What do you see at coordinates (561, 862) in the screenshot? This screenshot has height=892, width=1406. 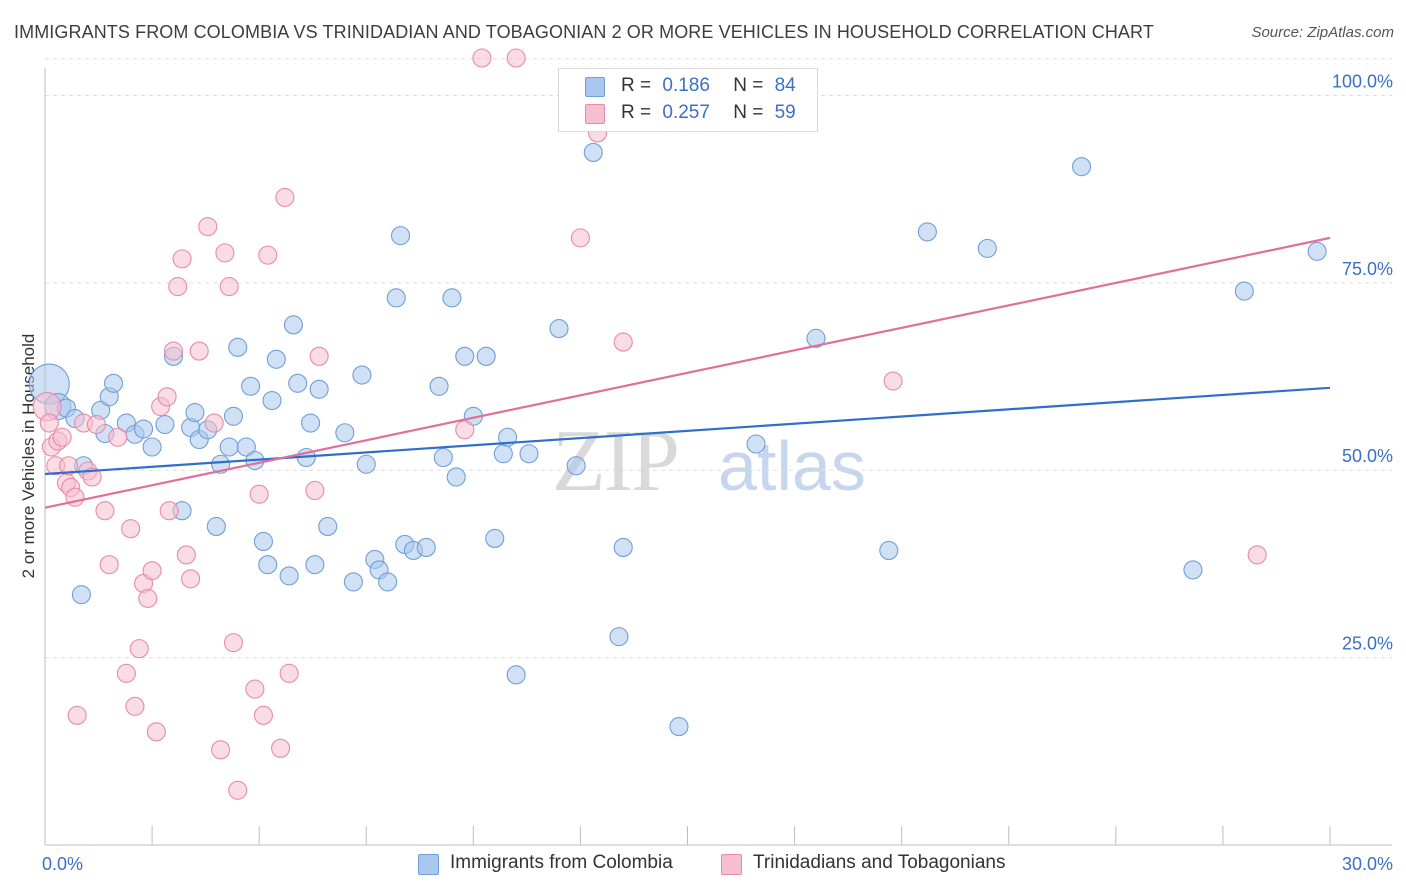 I see `bottom-legend-label-colombia: Immigrants from Colombia` at bounding box center [561, 862].